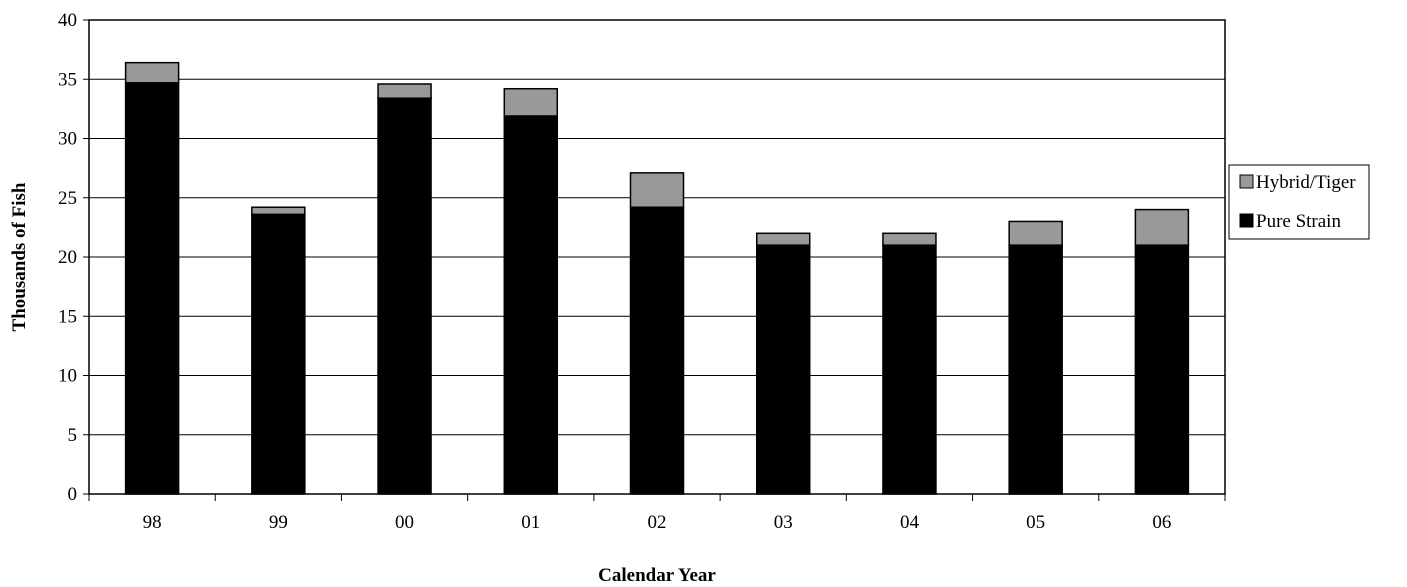  Describe the element at coordinates (1161, 522) in the screenshot. I see `x-tick-label: 06` at that location.